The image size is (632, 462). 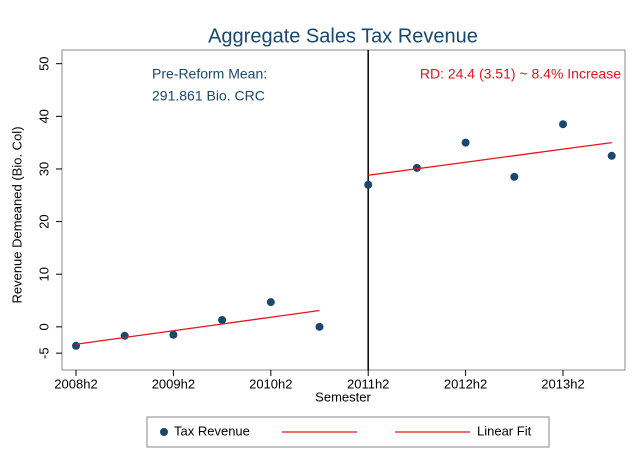 What do you see at coordinates (212, 430) in the screenshot?
I see `legend-label: Tax Revenue` at bounding box center [212, 430].